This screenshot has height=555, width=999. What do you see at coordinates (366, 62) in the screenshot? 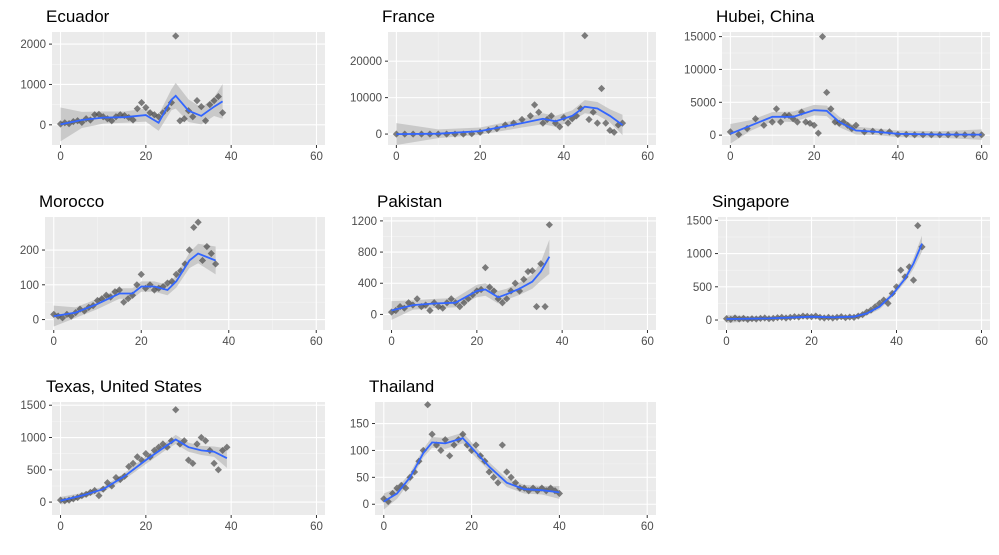
I see `y-tick-label: 20000` at bounding box center [366, 62].